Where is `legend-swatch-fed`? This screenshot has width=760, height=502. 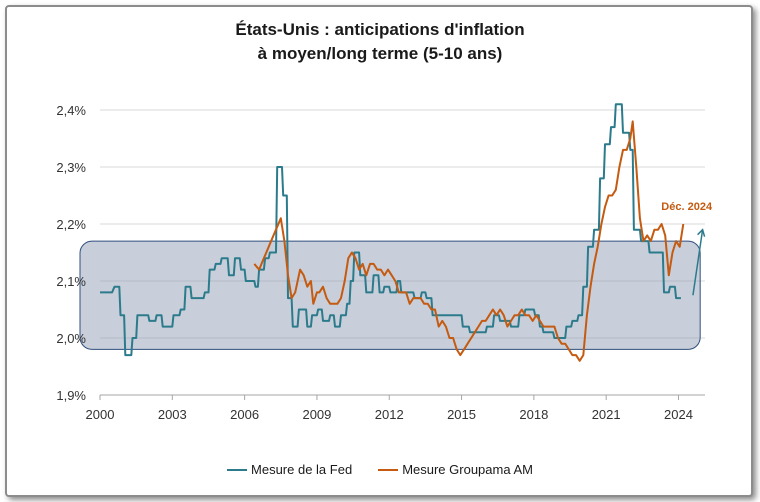
legend-swatch-fed is located at coordinates (237, 469).